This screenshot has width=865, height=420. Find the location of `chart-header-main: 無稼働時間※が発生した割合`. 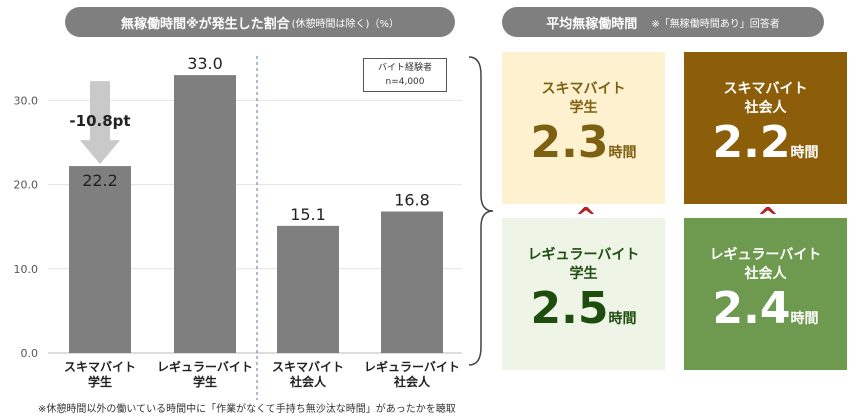

chart-header-main: 無稼働時間※が発生した割合 is located at coordinates (205, 24).